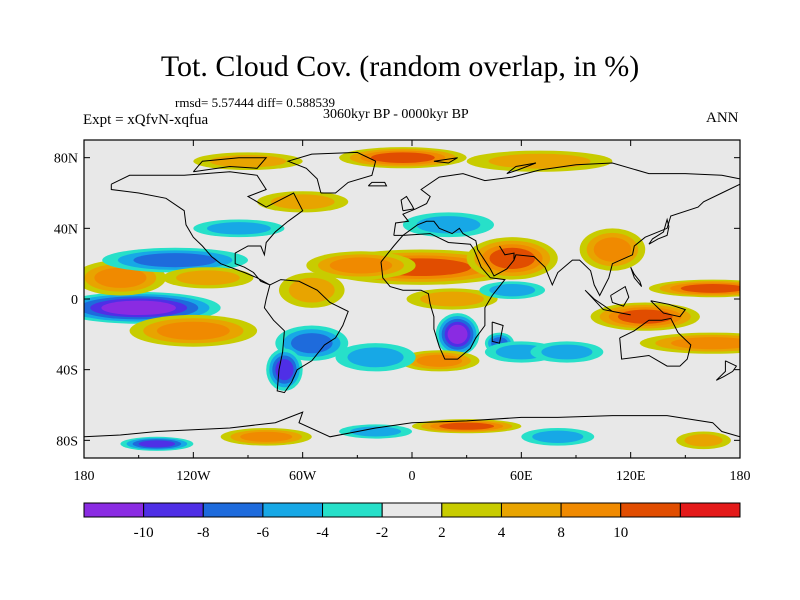 This screenshot has height=600, width=800. What do you see at coordinates (400, 66) in the screenshot?
I see `plot-title: Tot. Cloud Cov. (random overlap, in %)` at bounding box center [400, 66].